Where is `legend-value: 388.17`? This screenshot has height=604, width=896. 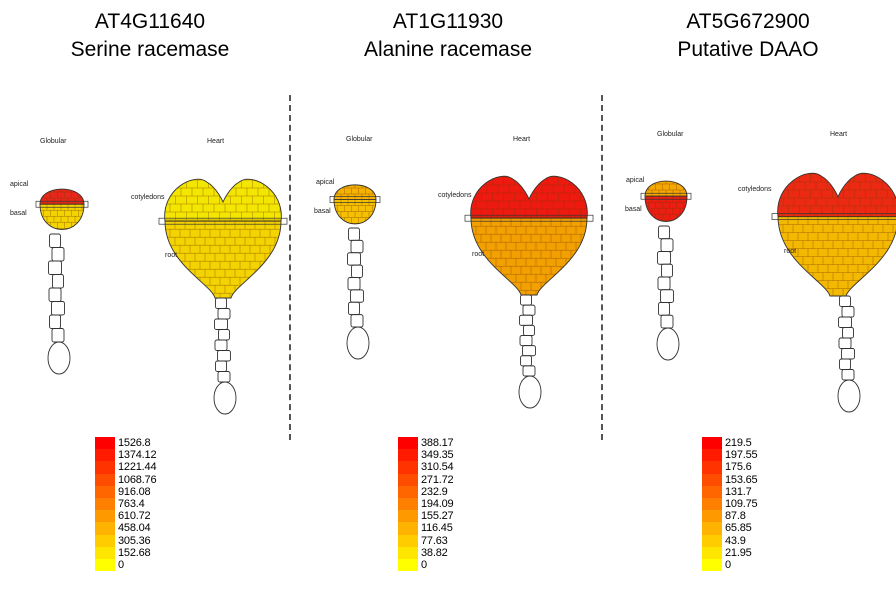
legend-value: 388.17 is located at coordinates (437, 443).